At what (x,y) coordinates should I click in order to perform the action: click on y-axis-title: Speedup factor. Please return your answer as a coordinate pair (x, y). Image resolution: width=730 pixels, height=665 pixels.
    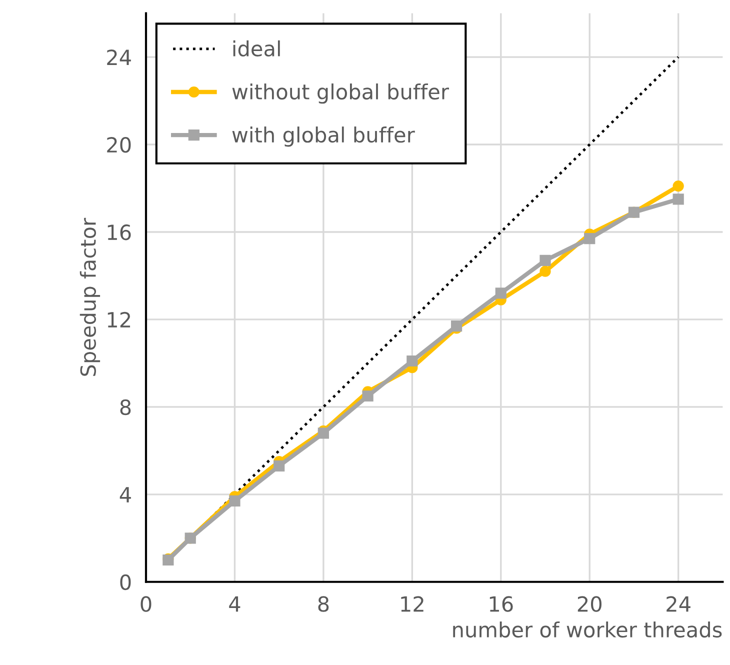
    Looking at the image, I should click on (90, 297).